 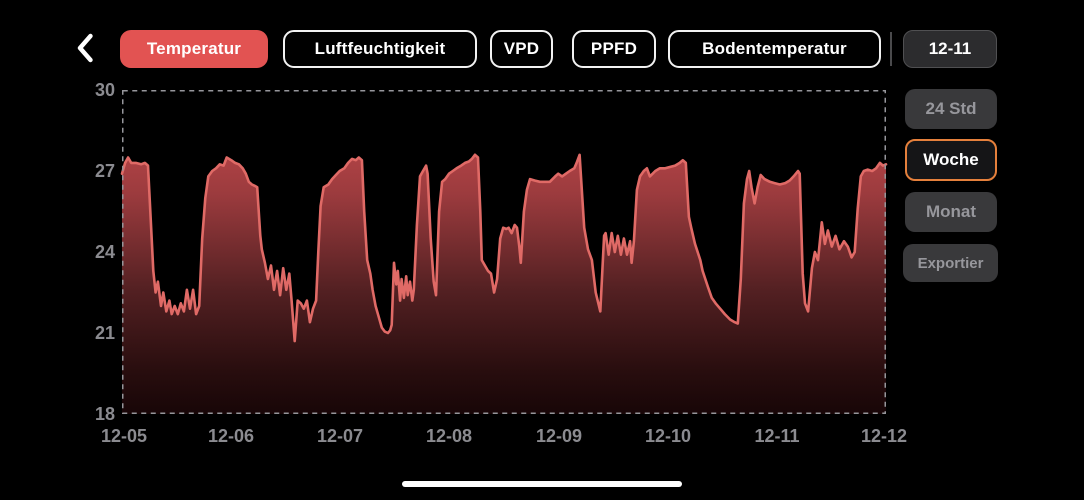 I want to click on range-button-monat: Monat, so click(x=951, y=212).